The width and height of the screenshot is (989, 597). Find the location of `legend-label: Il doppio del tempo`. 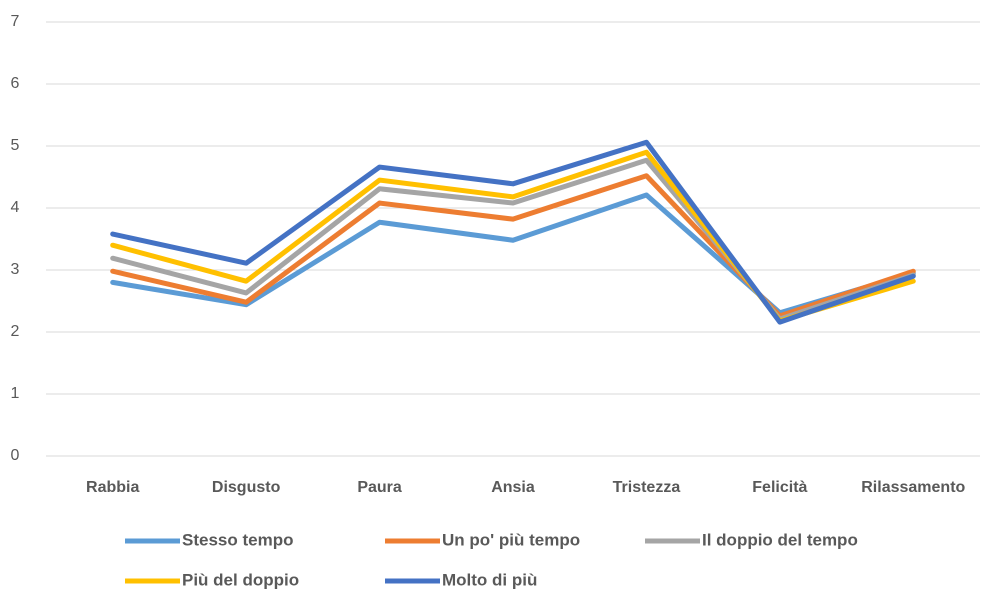

legend-label: Il doppio del tempo is located at coordinates (780, 539).